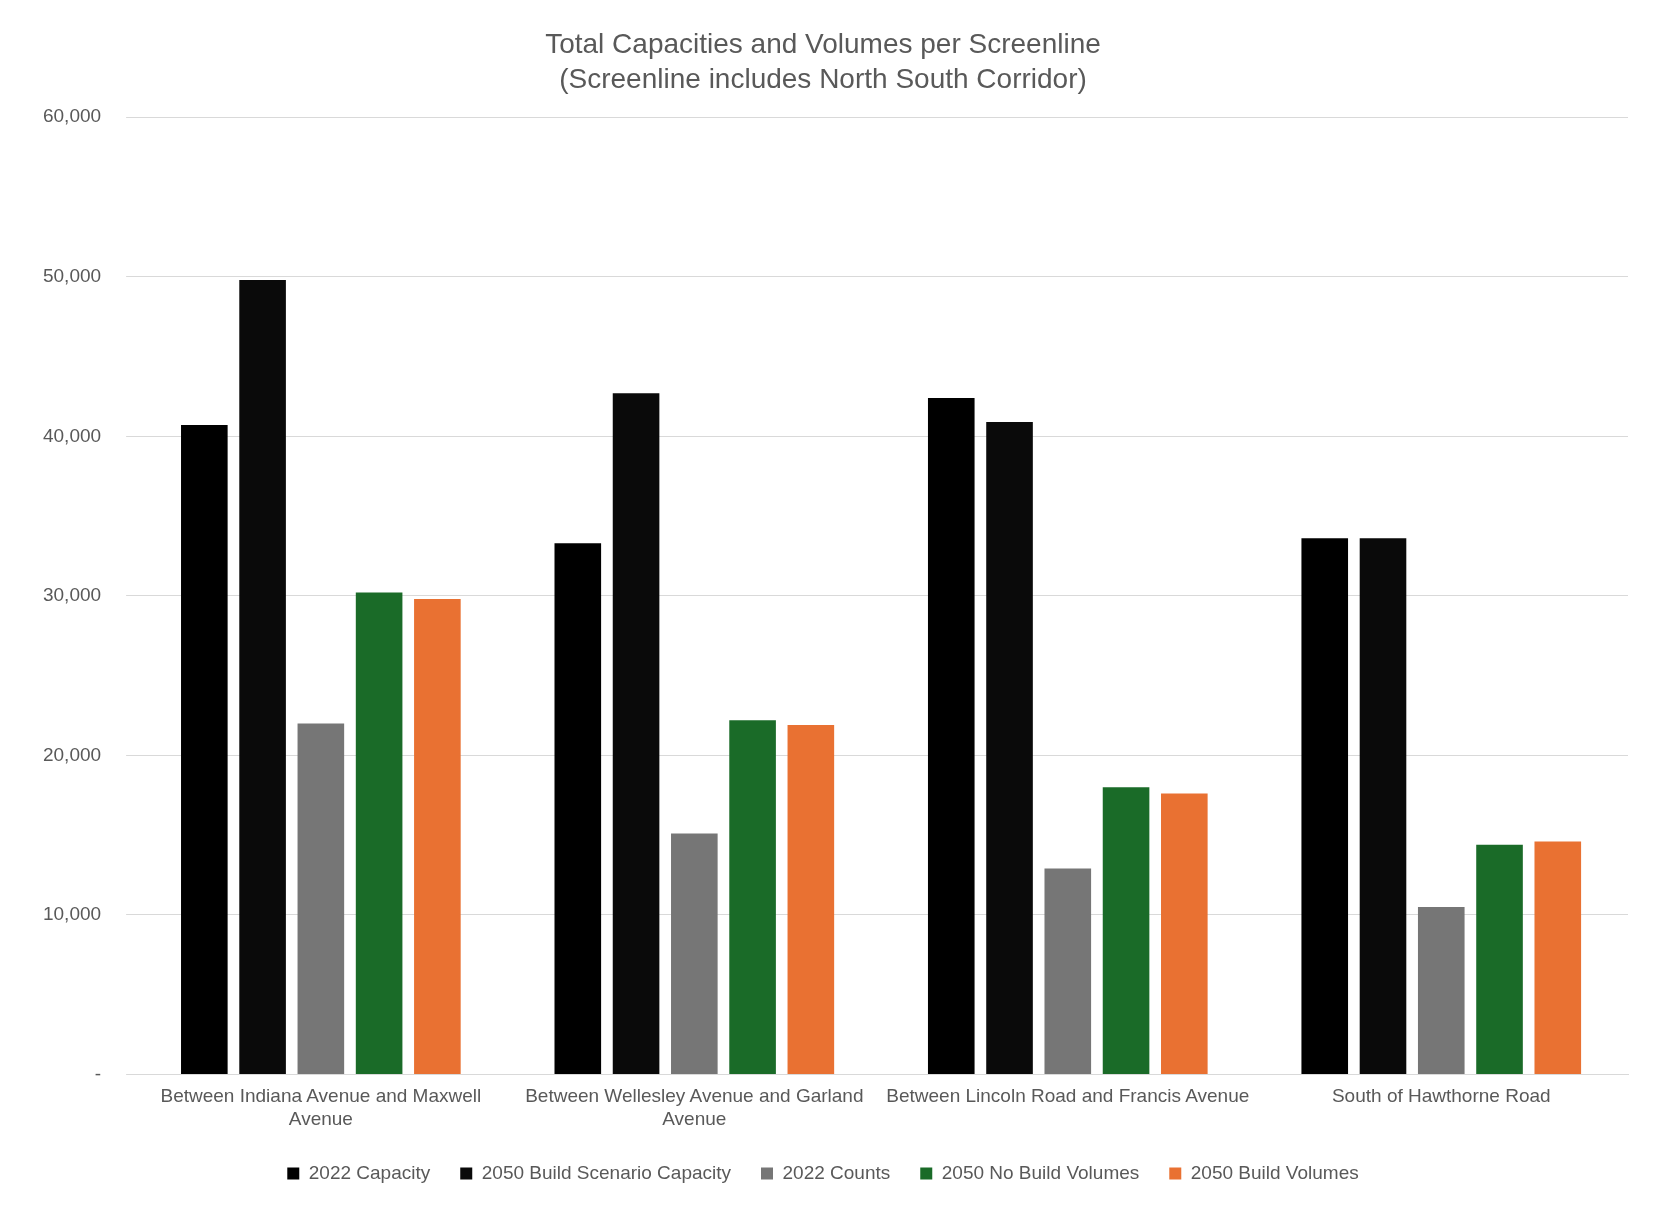 This screenshot has height=1214, width=1672. What do you see at coordinates (1441, 1096) in the screenshot?
I see `x-tick-label: South of Hawthorne Road` at bounding box center [1441, 1096].